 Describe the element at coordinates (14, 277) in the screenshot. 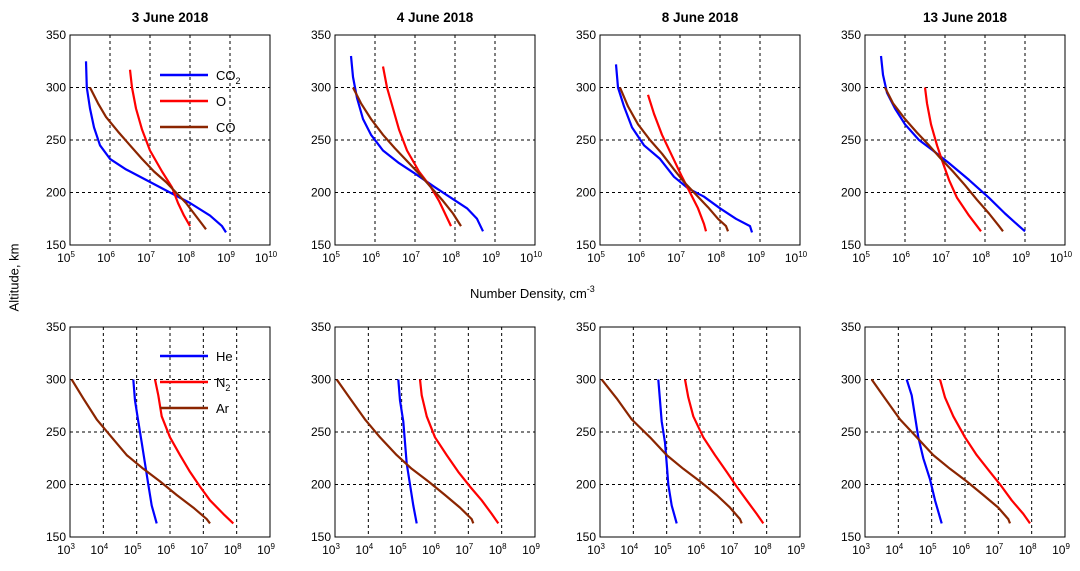

I see `y-axis-label: Altitude, km` at that location.